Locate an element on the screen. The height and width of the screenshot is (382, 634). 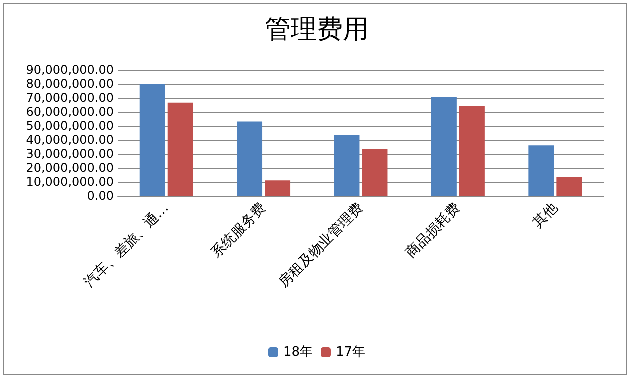
y-tick-label: 70,000,000.00 is located at coordinates (70, 98).